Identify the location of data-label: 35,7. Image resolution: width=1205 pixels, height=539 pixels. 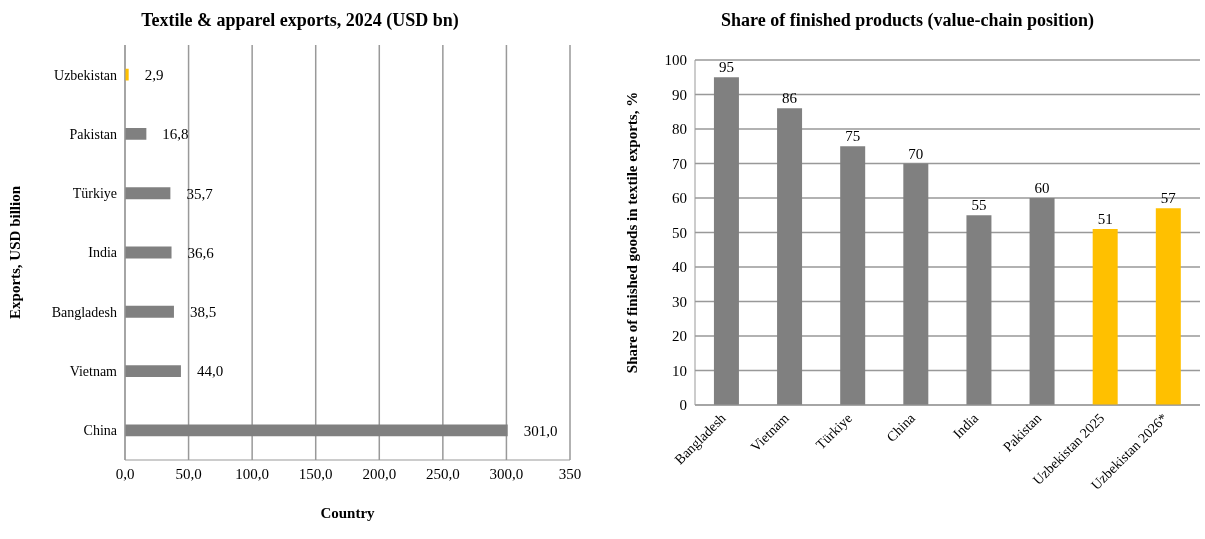
(200, 193).